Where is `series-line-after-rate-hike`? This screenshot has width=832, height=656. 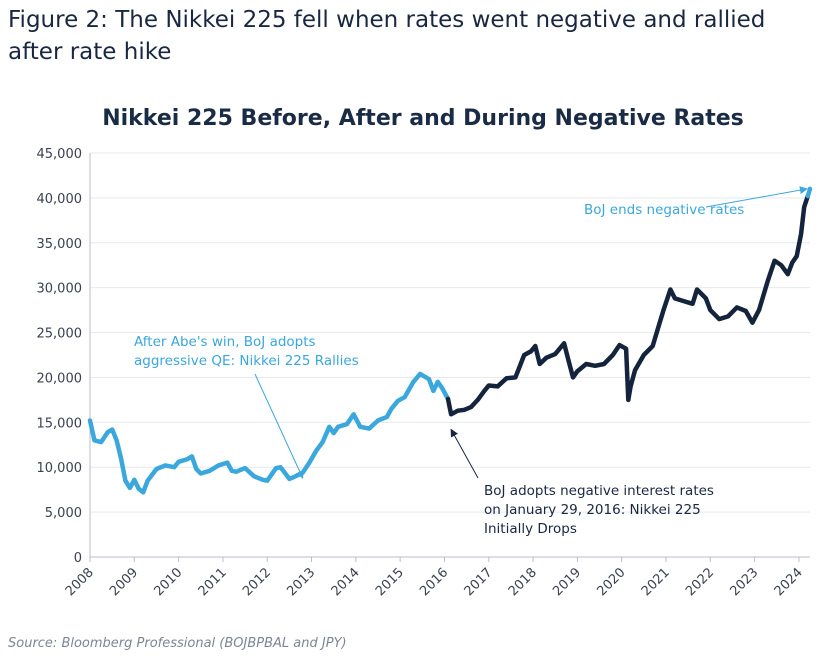 series-line-after-rate-hike is located at coordinates (809, 192).